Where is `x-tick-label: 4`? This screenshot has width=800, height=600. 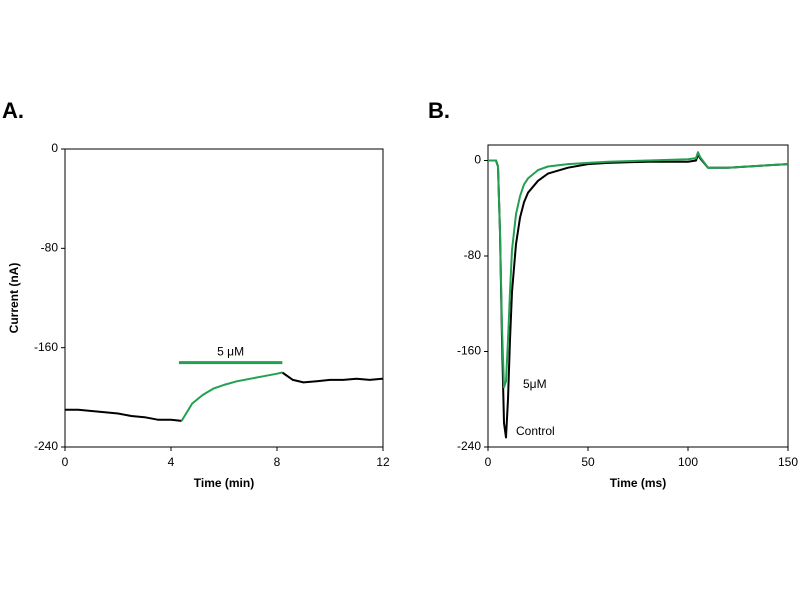 x-tick-label: 4 is located at coordinates (171, 462).